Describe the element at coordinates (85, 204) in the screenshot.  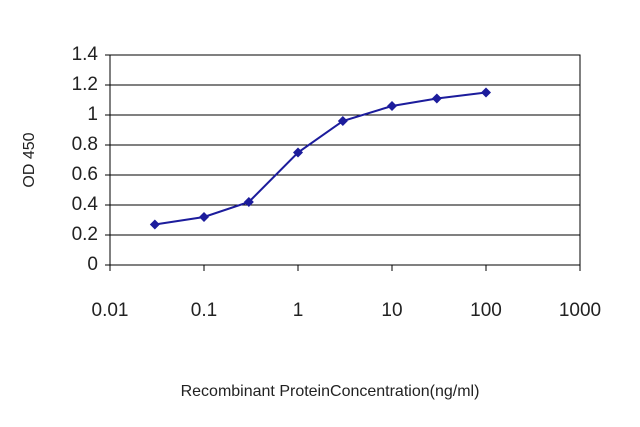
I see `y-tick-label: 0.4` at that location.